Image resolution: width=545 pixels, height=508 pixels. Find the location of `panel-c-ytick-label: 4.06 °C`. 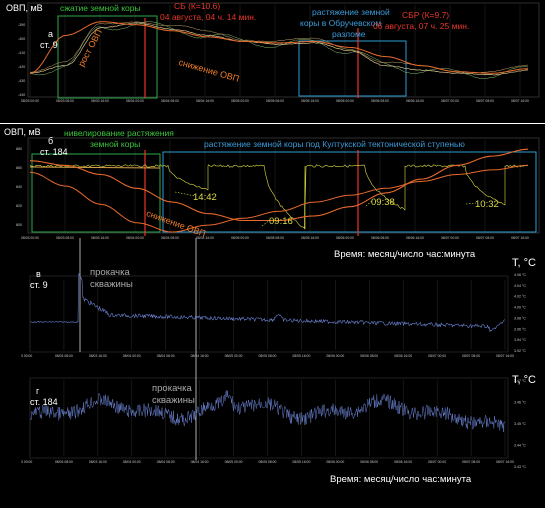

panel-c-ytick-label: 4.06 °C is located at coordinates (520, 275).